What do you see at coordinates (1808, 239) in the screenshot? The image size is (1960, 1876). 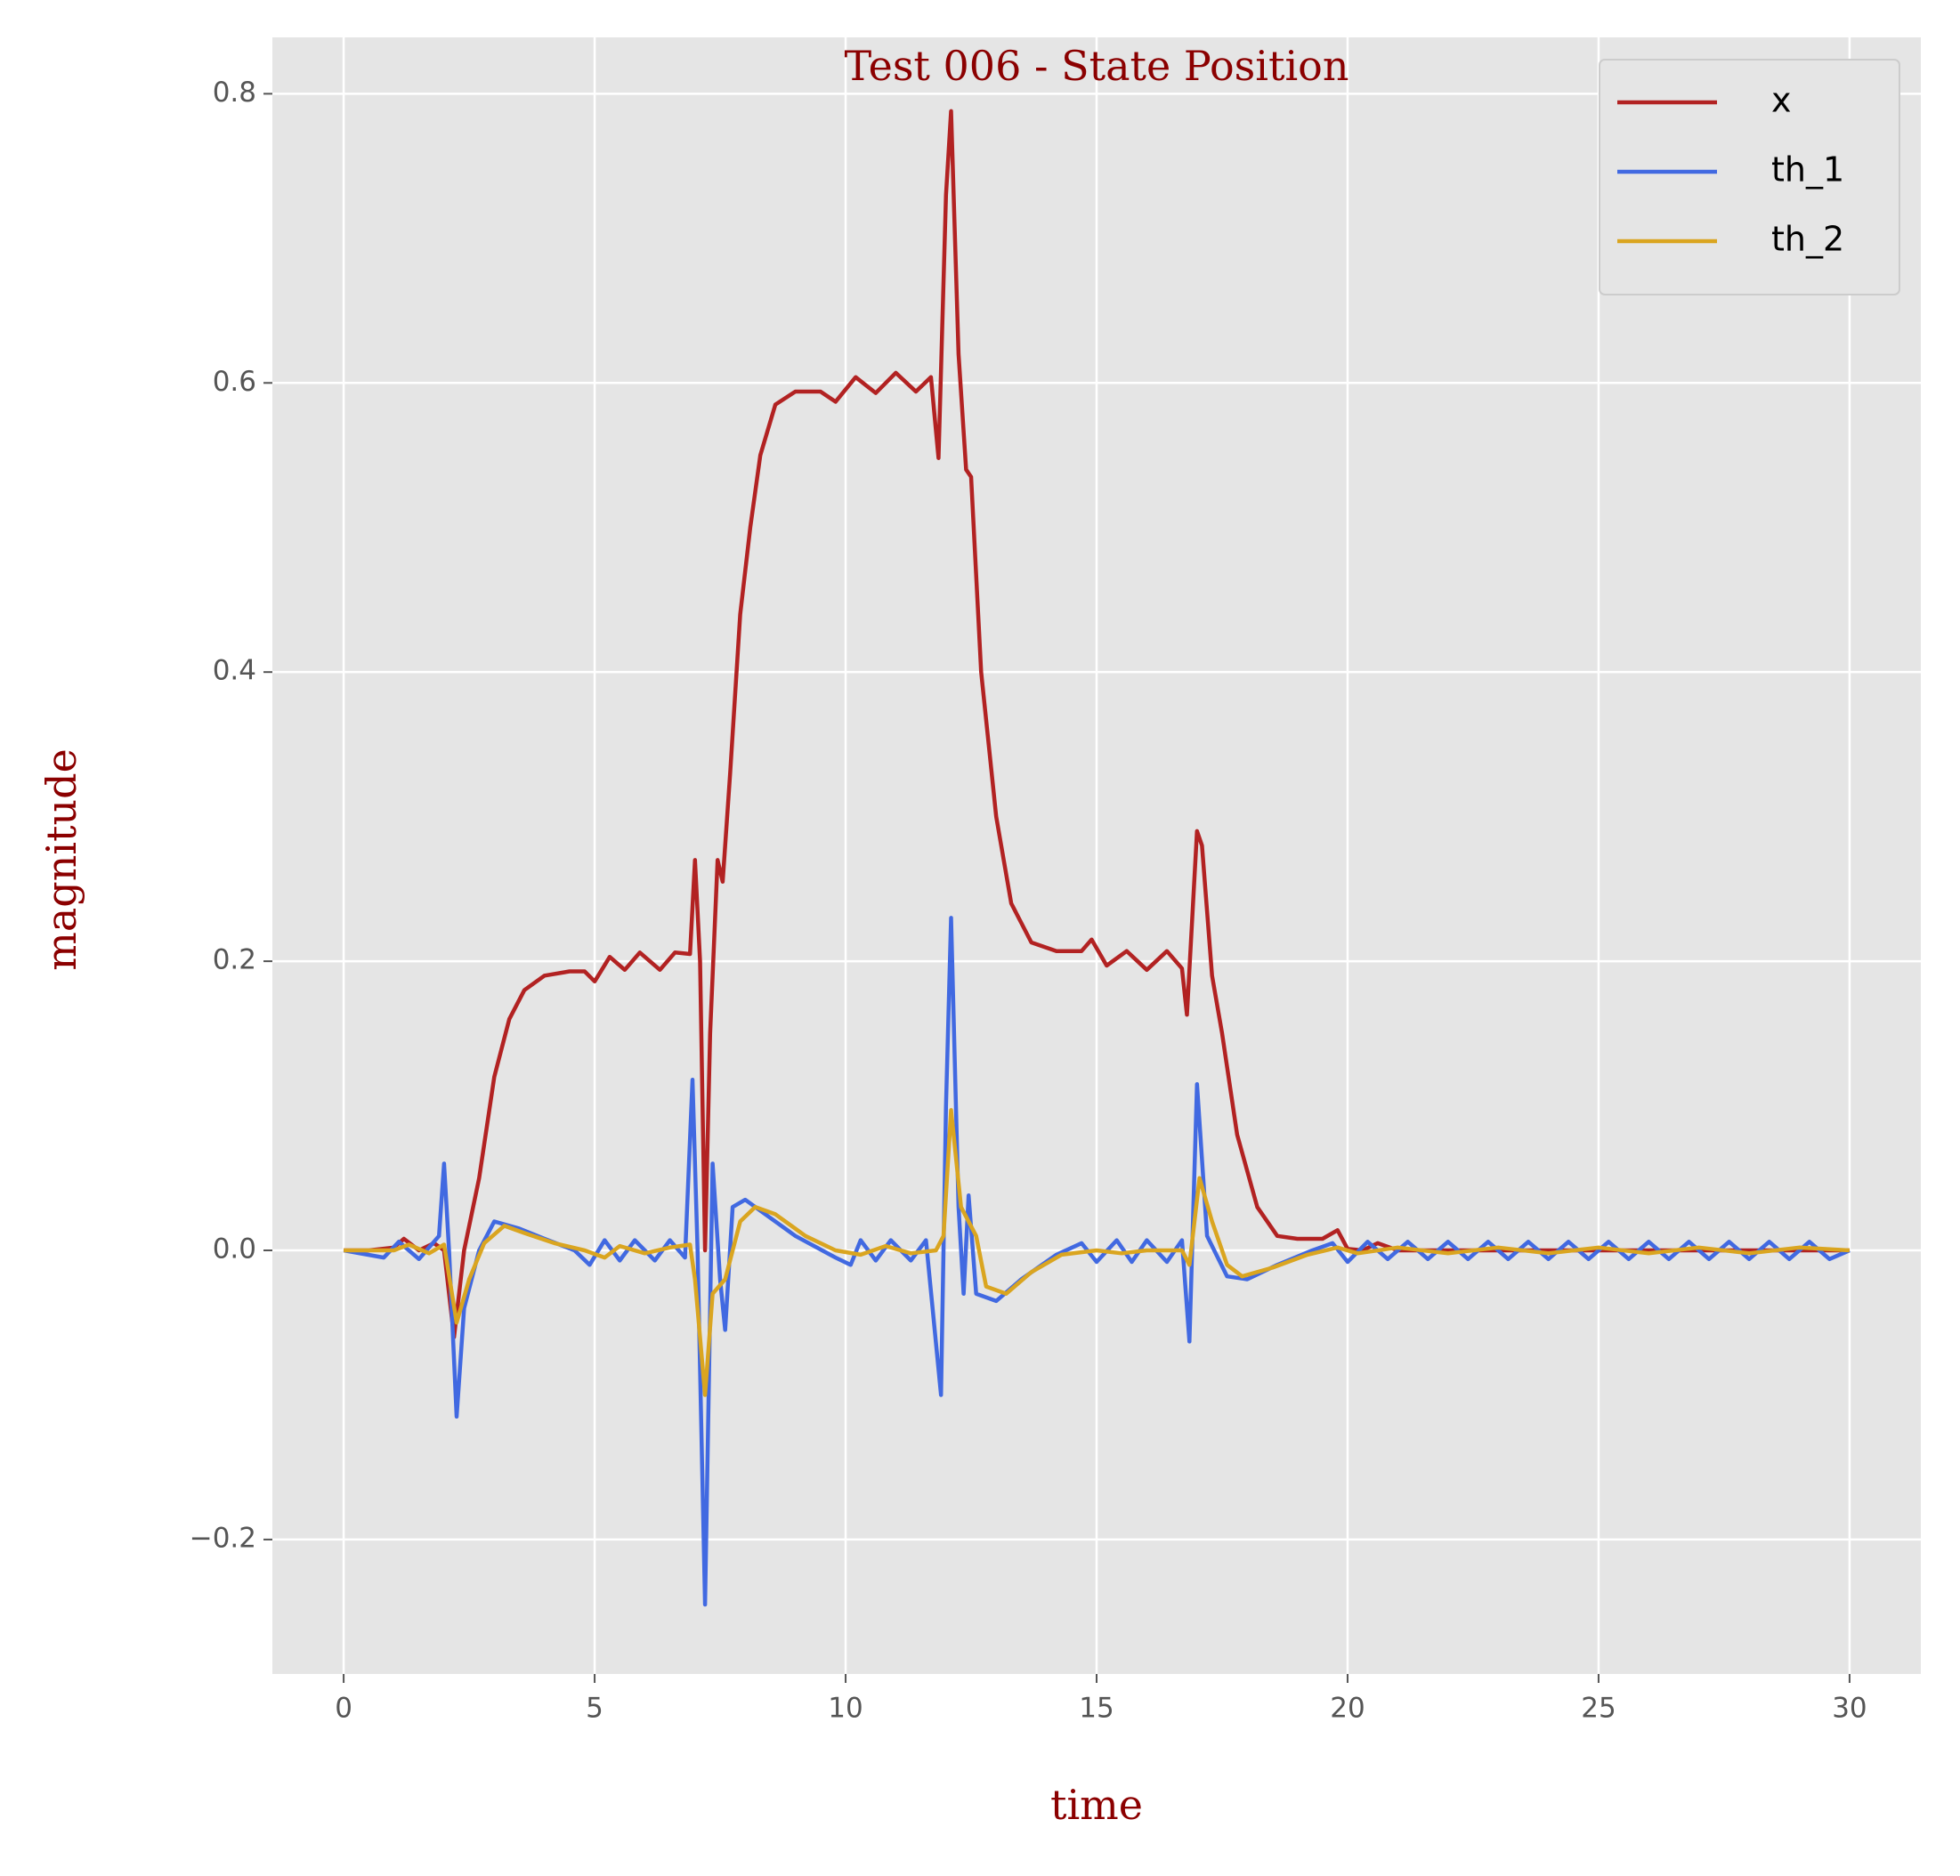 I see `legend-label: th_2` at bounding box center [1808, 239].